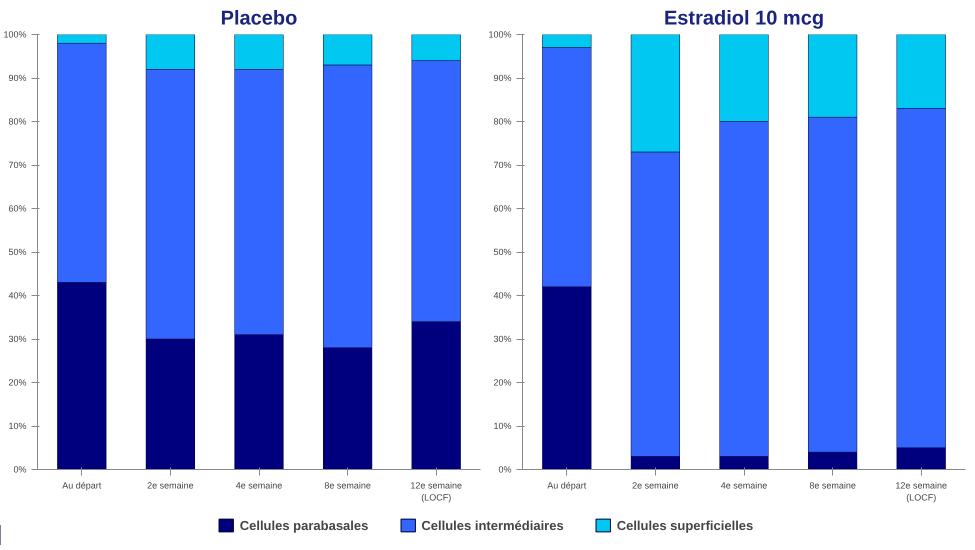 The height and width of the screenshot is (550, 975). I want to click on legend-label: Cellules parabasales, so click(304, 525).